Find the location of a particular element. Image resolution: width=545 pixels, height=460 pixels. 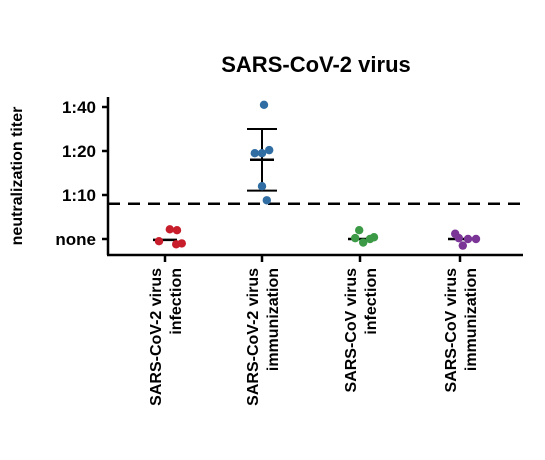

y-tick-label: 1:10 is located at coordinates (79, 195).